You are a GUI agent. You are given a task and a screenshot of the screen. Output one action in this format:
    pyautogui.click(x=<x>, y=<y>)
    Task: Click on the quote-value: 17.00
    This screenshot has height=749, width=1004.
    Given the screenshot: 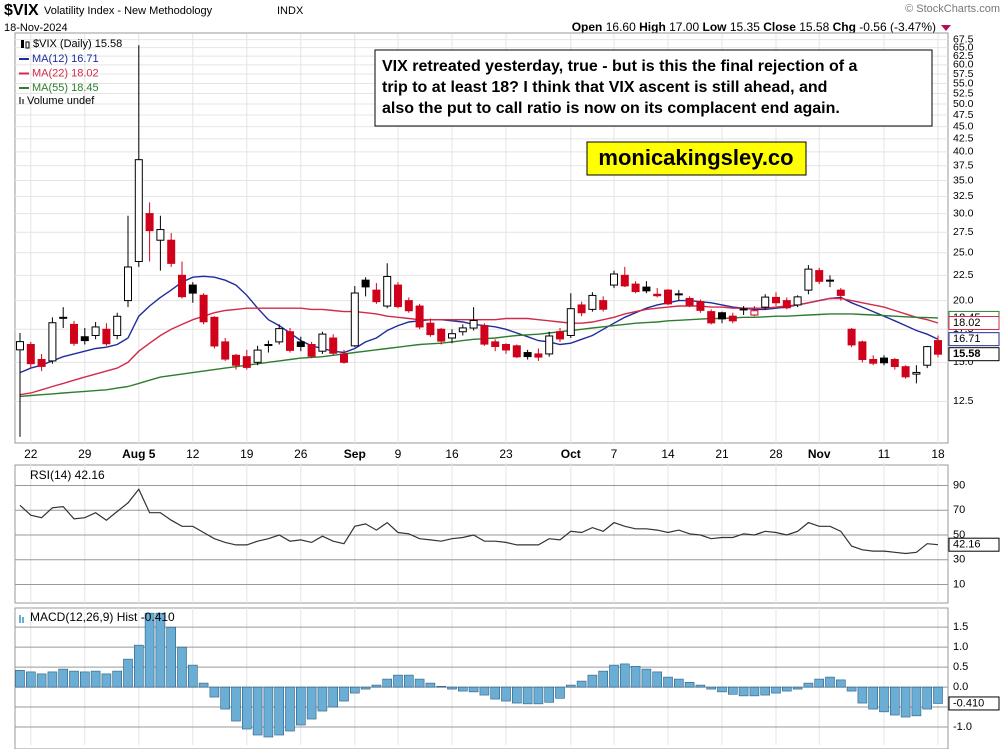 What is the action you would take?
    pyautogui.click(x=684, y=27)
    